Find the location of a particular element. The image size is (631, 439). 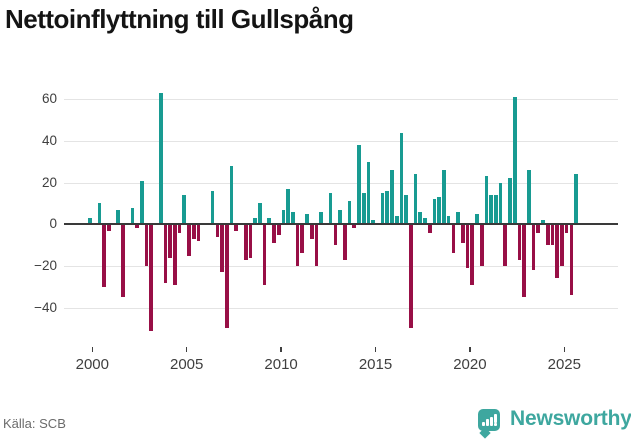

chart-title: Nettoinflyttning till Gullspång is located at coordinates (179, 19).